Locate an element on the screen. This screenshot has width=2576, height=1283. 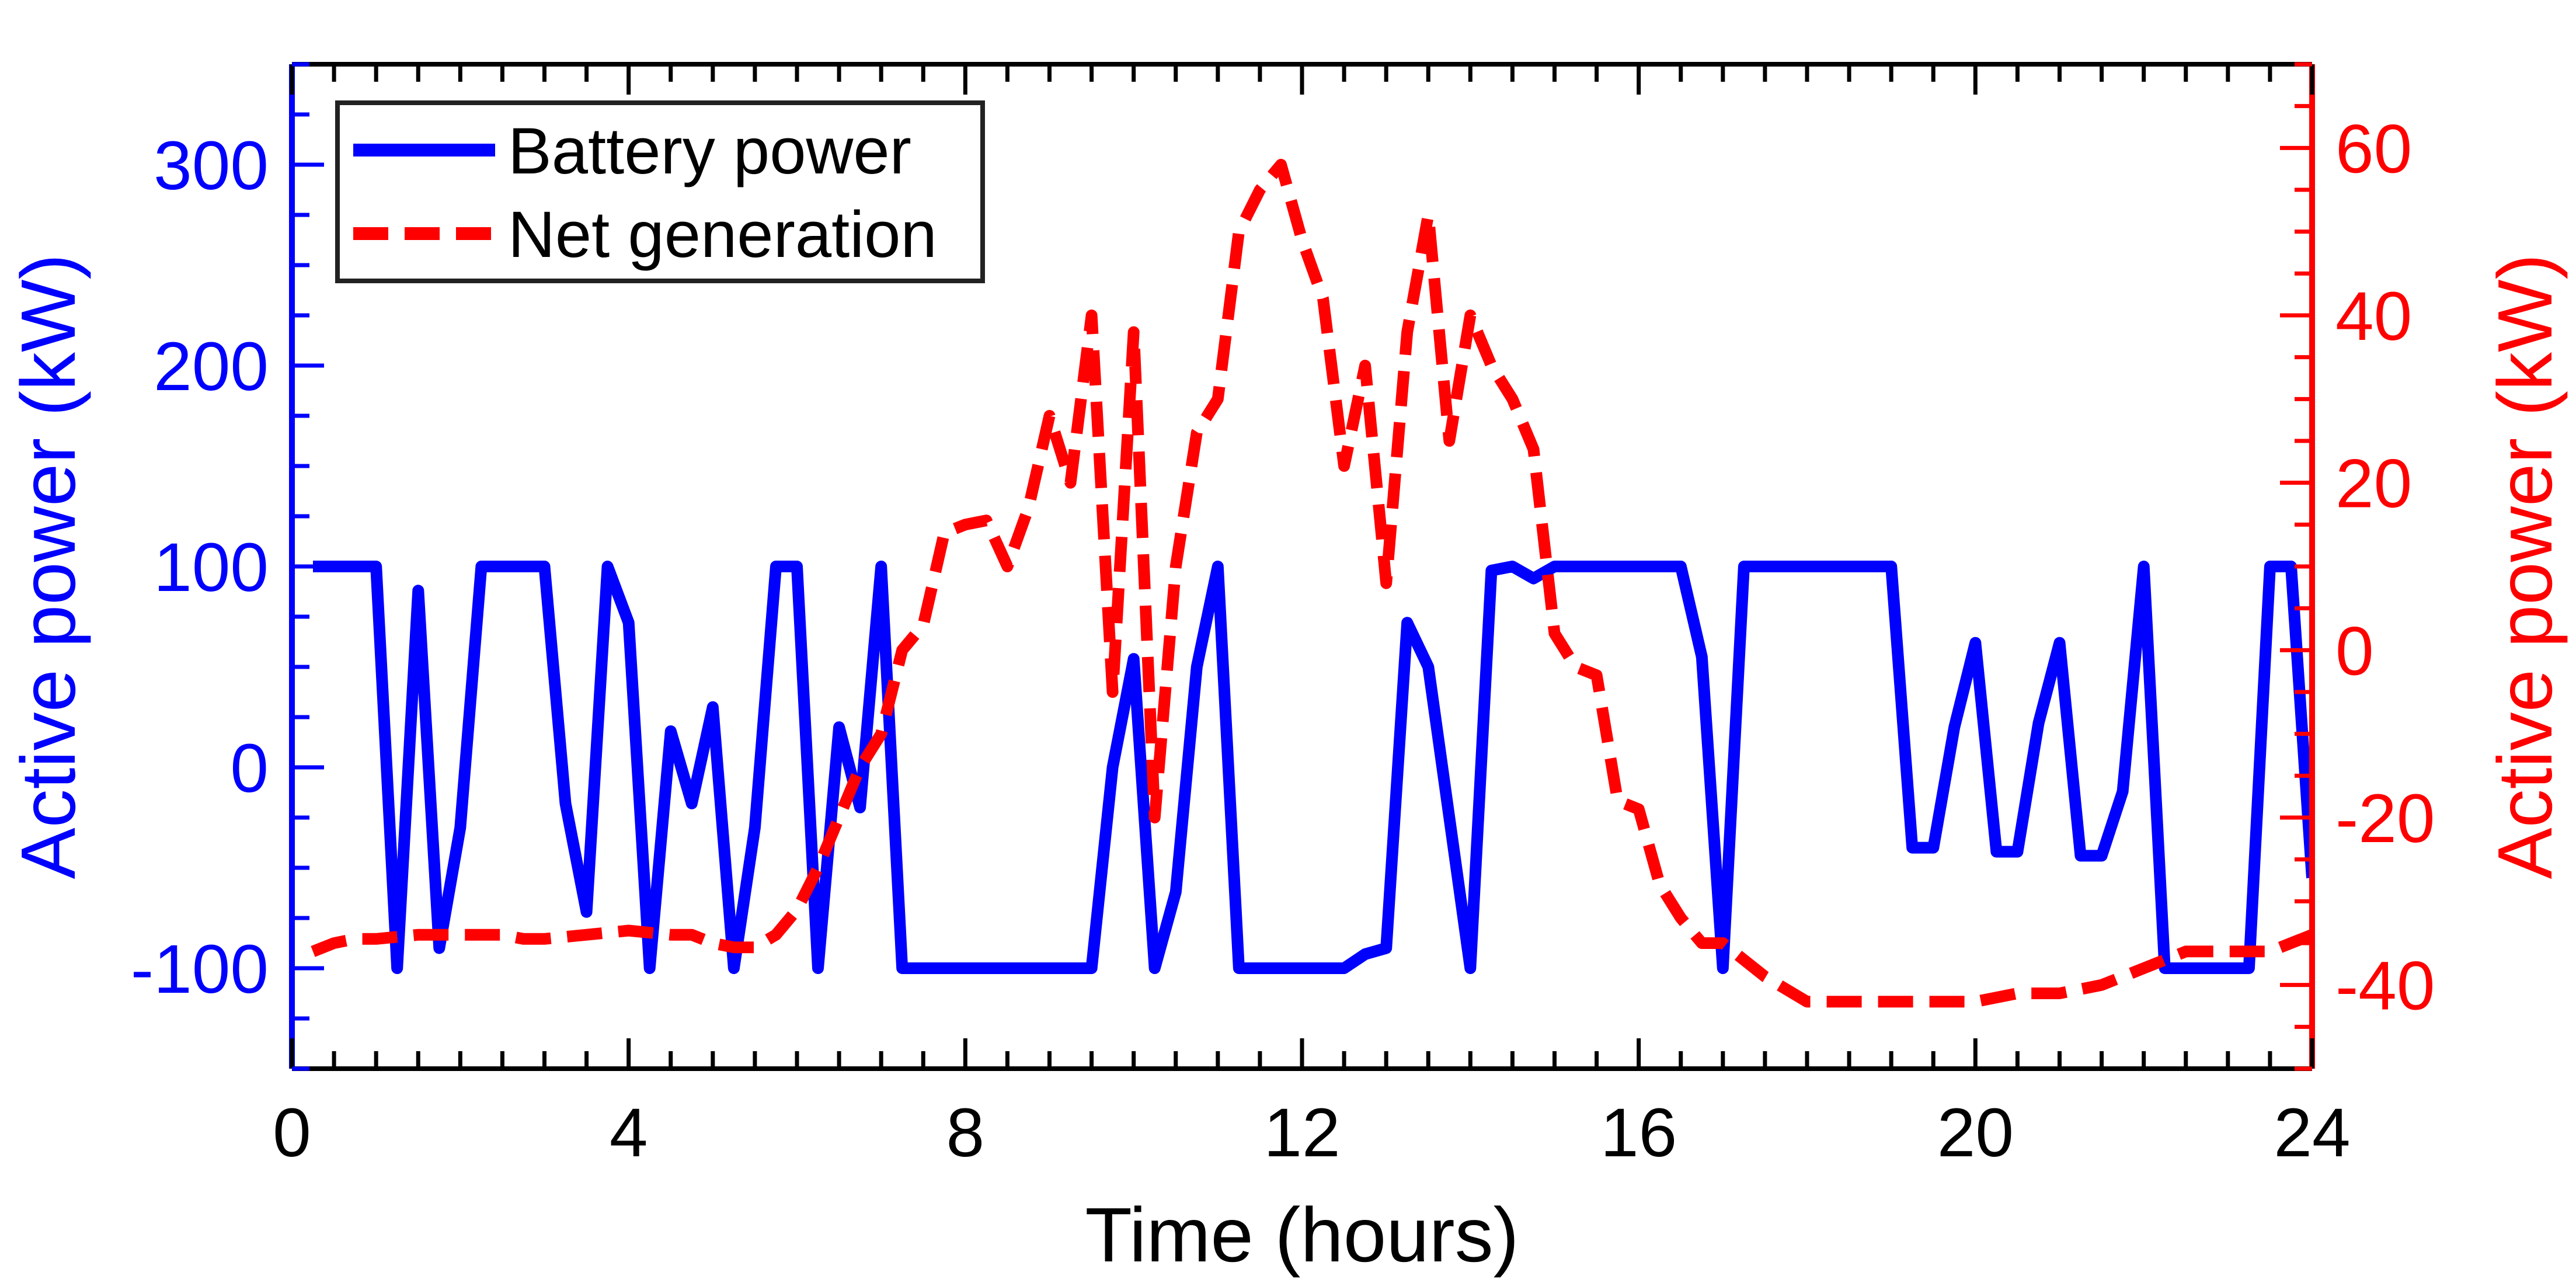
x-tick-label: 4 is located at coordinates (629, 1132).